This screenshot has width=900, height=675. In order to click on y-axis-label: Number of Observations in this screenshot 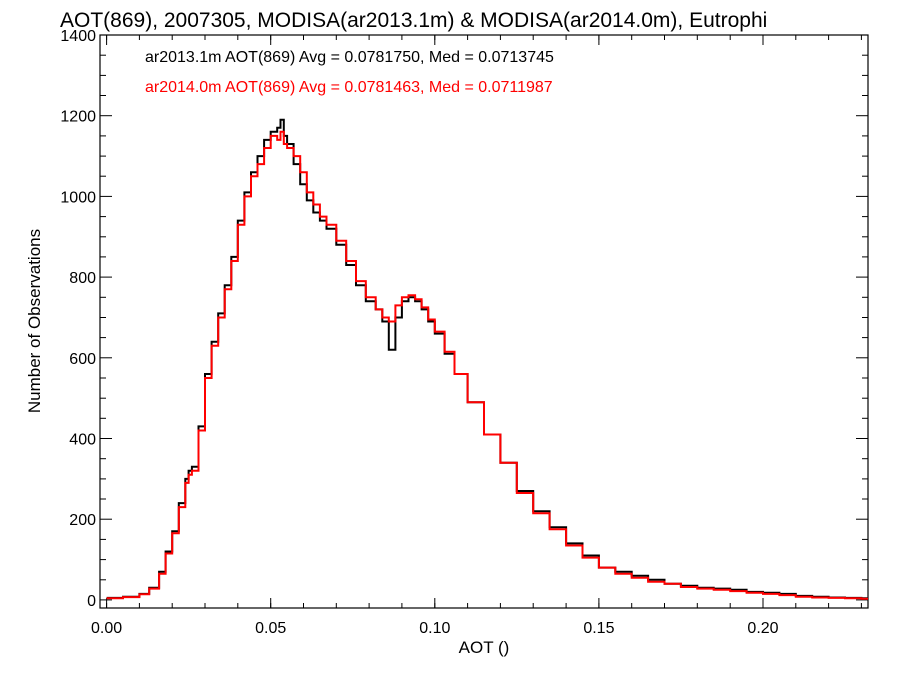, I will do `click(34, 321)`.